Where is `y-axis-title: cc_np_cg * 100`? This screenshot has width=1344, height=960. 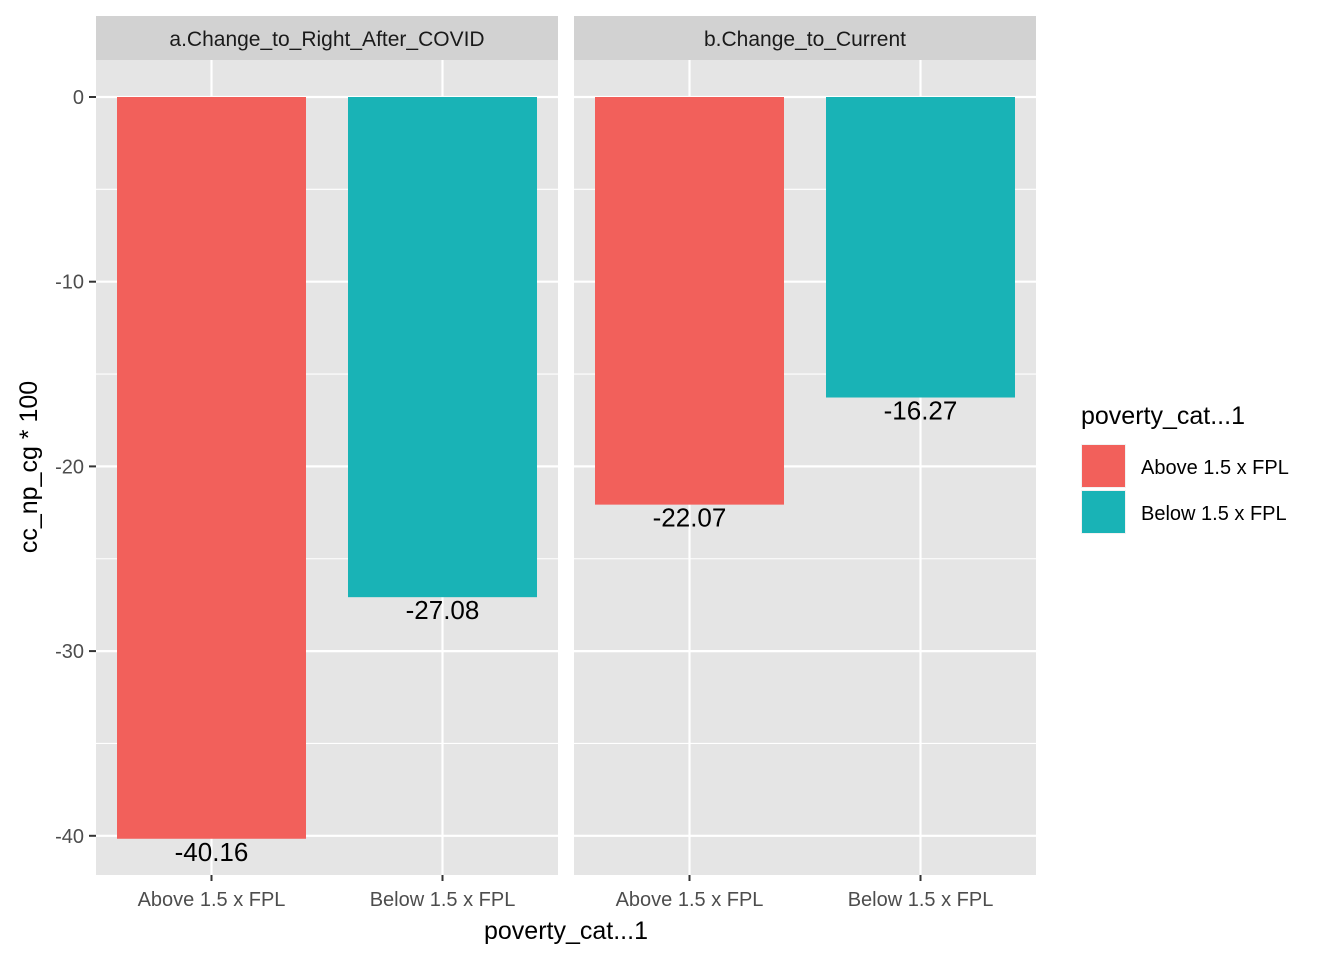 y-axis-title: cc_np_cg * 100 is located at coordinates (29, 467).